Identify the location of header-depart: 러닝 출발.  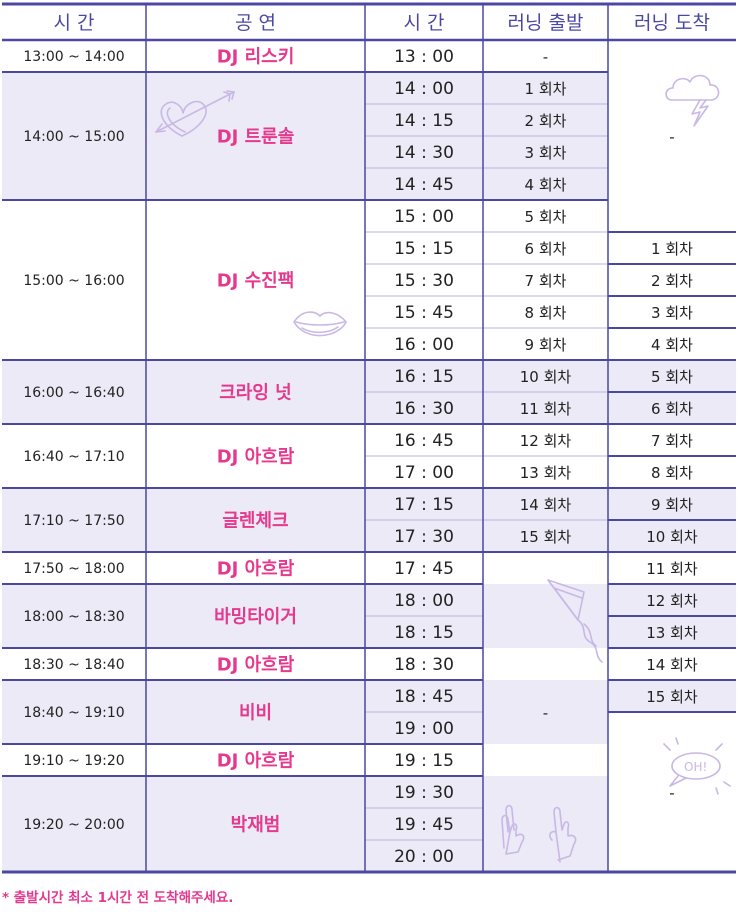
(546, 23).